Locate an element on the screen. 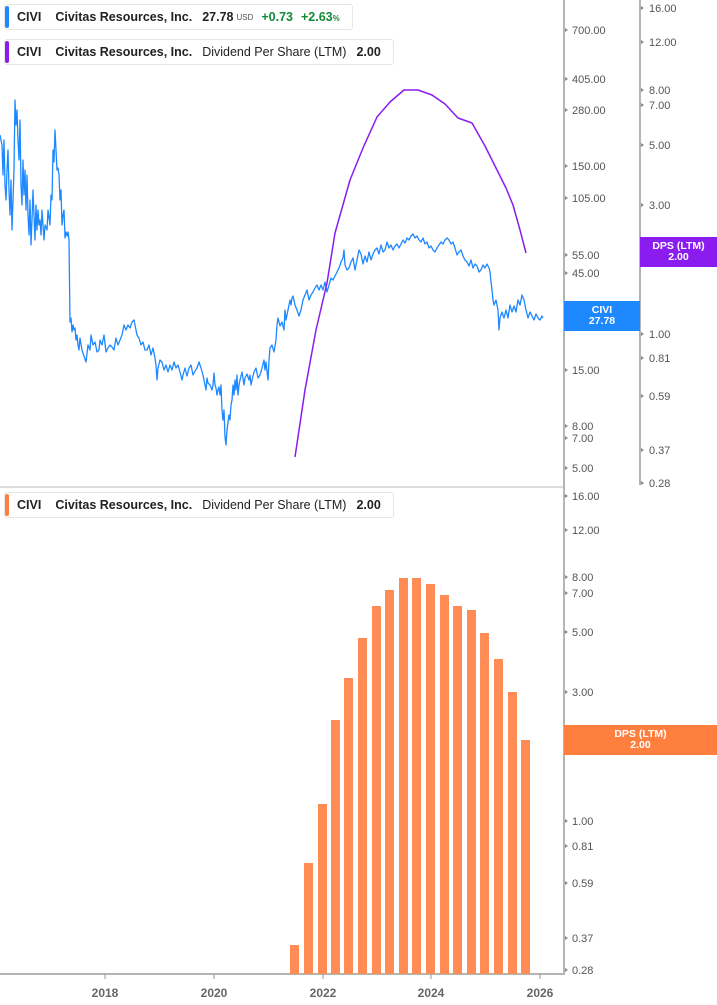 This screenshot has height=1005, width=717. price-tag-label: CIVI is located at coordinates (602, 310).